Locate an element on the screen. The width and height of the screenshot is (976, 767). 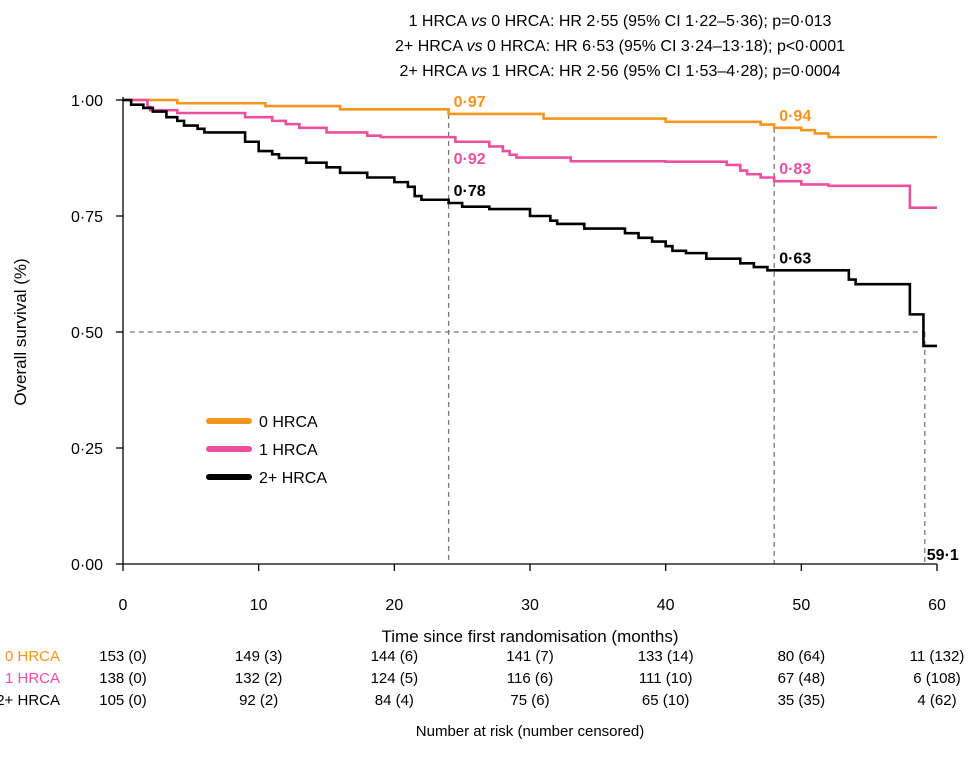
risk-row-value: 6 (108) is located at coordinates (937, 678).